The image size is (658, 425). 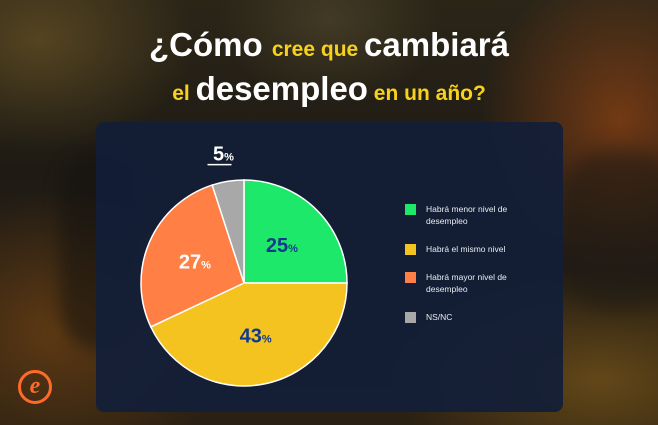 I want to click on legend-item-mismo: Habrá el mismo nivel, so click(x=485, y=249).